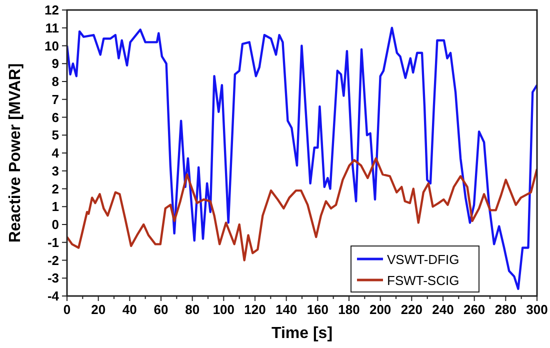 The height and width of the screenshot is (348, 550). I want to click on y-tick-label: 8, so click(55, 81).